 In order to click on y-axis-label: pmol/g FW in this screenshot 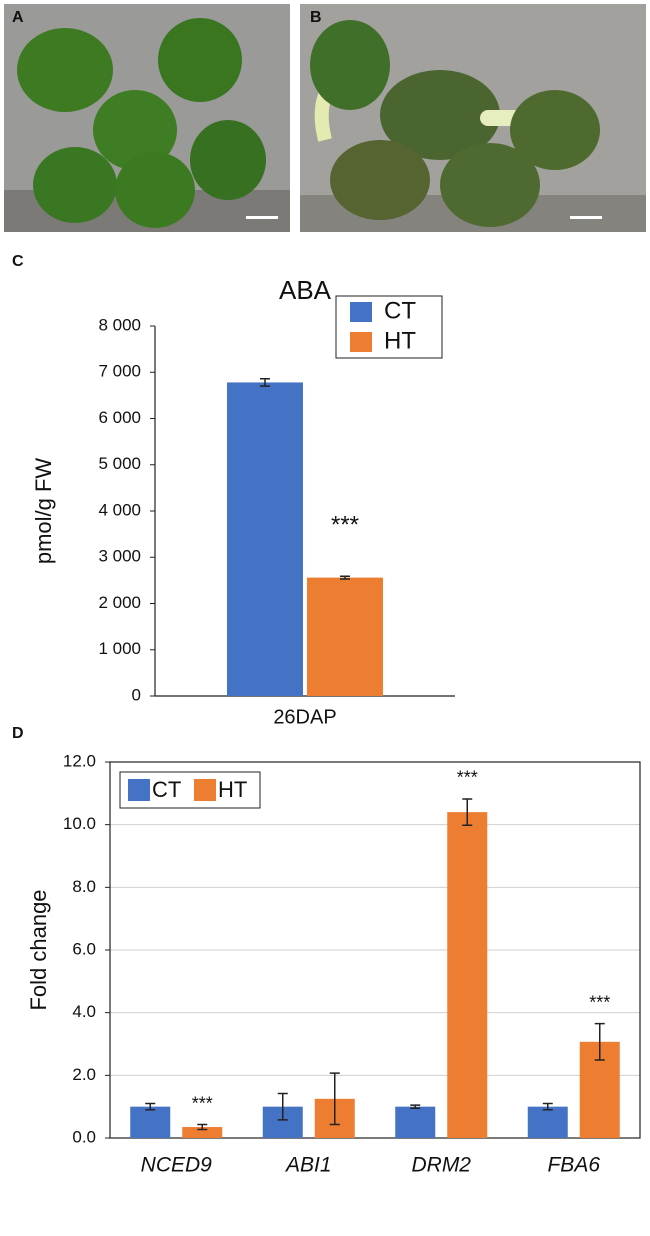, I will do `click(43, 511)`.